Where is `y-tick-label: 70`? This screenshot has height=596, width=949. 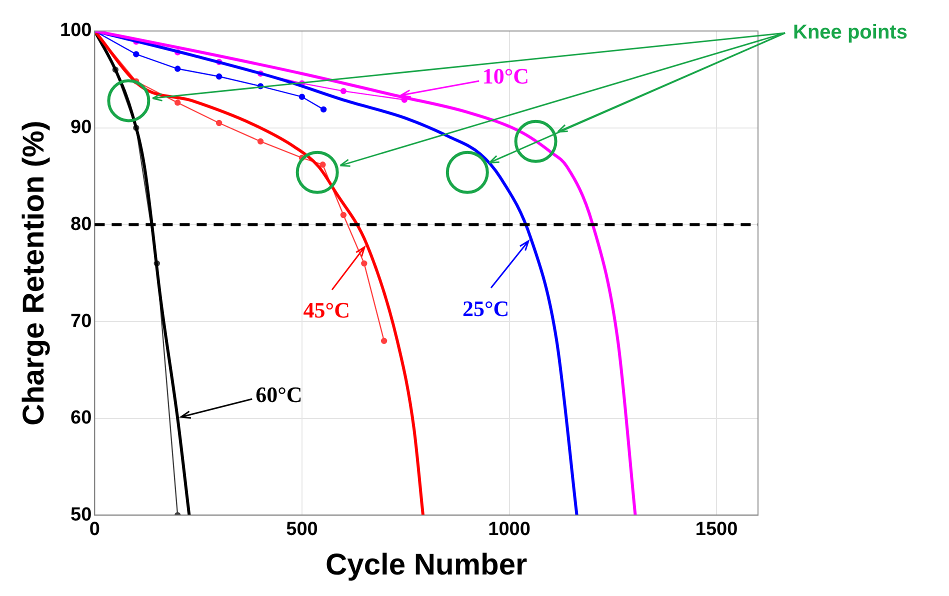 y-tick-label: 70 is located at coordinates (81, 321).